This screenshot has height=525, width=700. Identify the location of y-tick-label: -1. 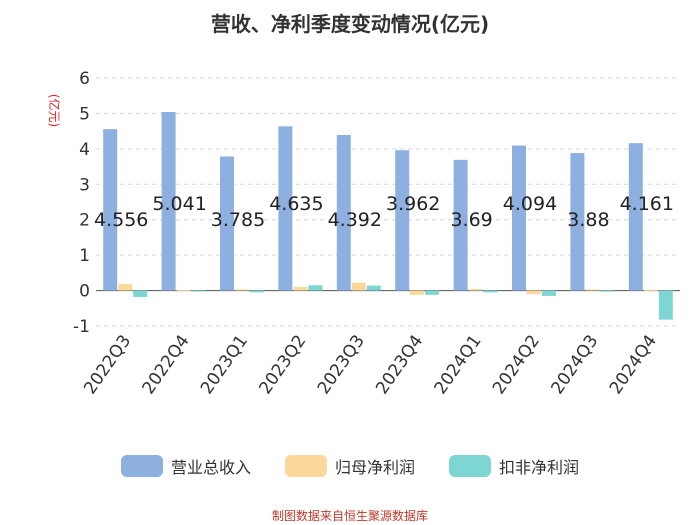
(81, 327).